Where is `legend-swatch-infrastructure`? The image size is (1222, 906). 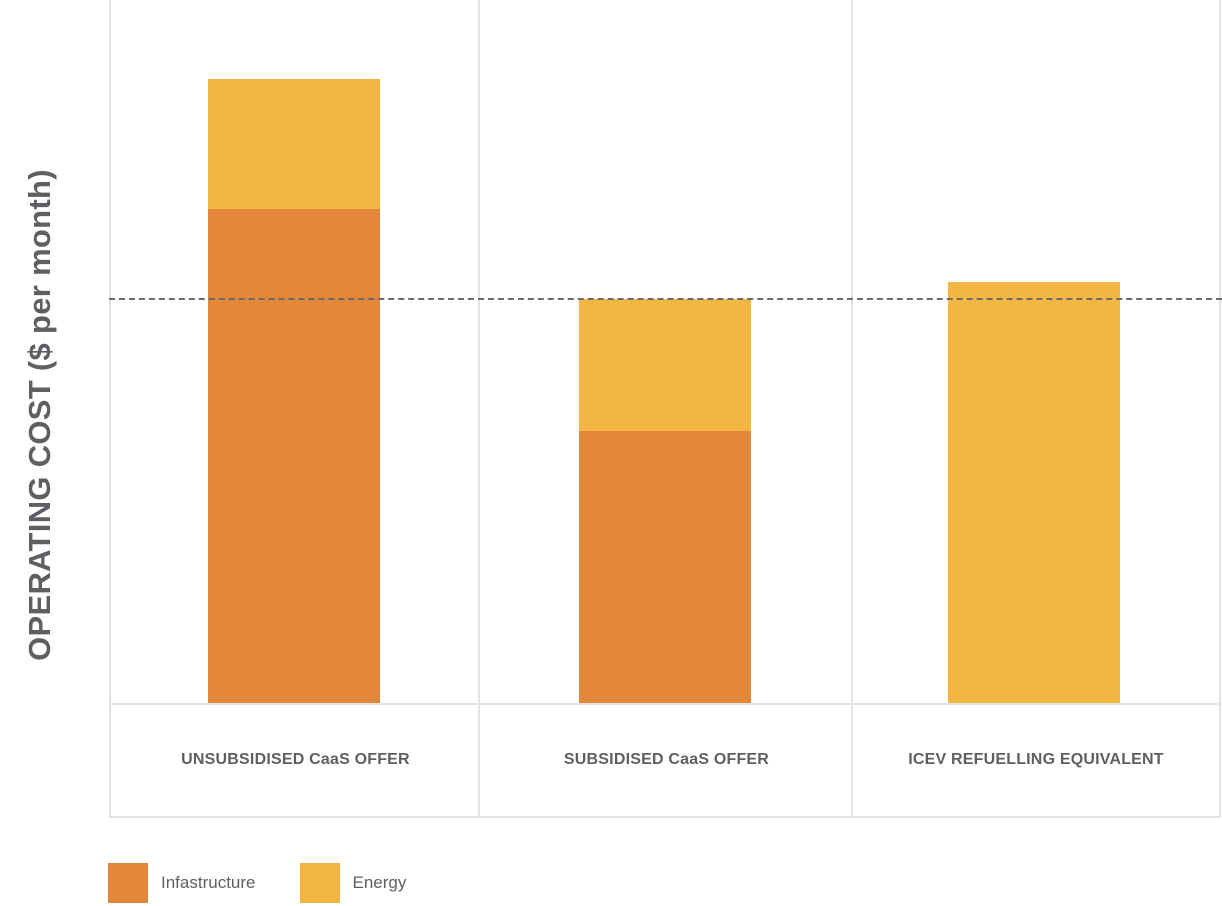 legend-swatch-infrastructure is located at coordinates (128, 883).